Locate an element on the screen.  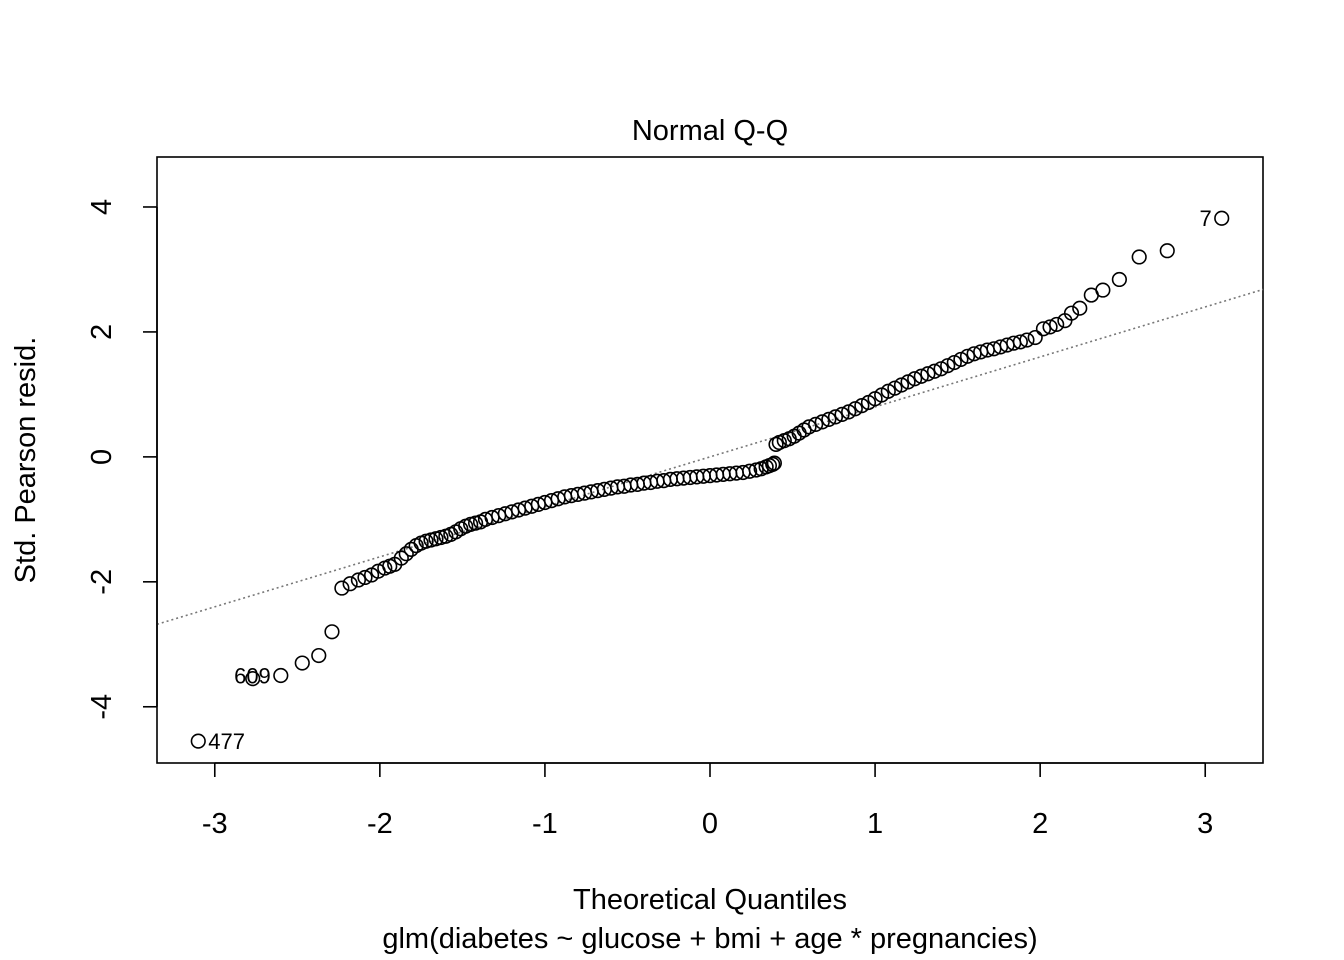
y-tick-label: -4 is located at coordinates (102, 707).